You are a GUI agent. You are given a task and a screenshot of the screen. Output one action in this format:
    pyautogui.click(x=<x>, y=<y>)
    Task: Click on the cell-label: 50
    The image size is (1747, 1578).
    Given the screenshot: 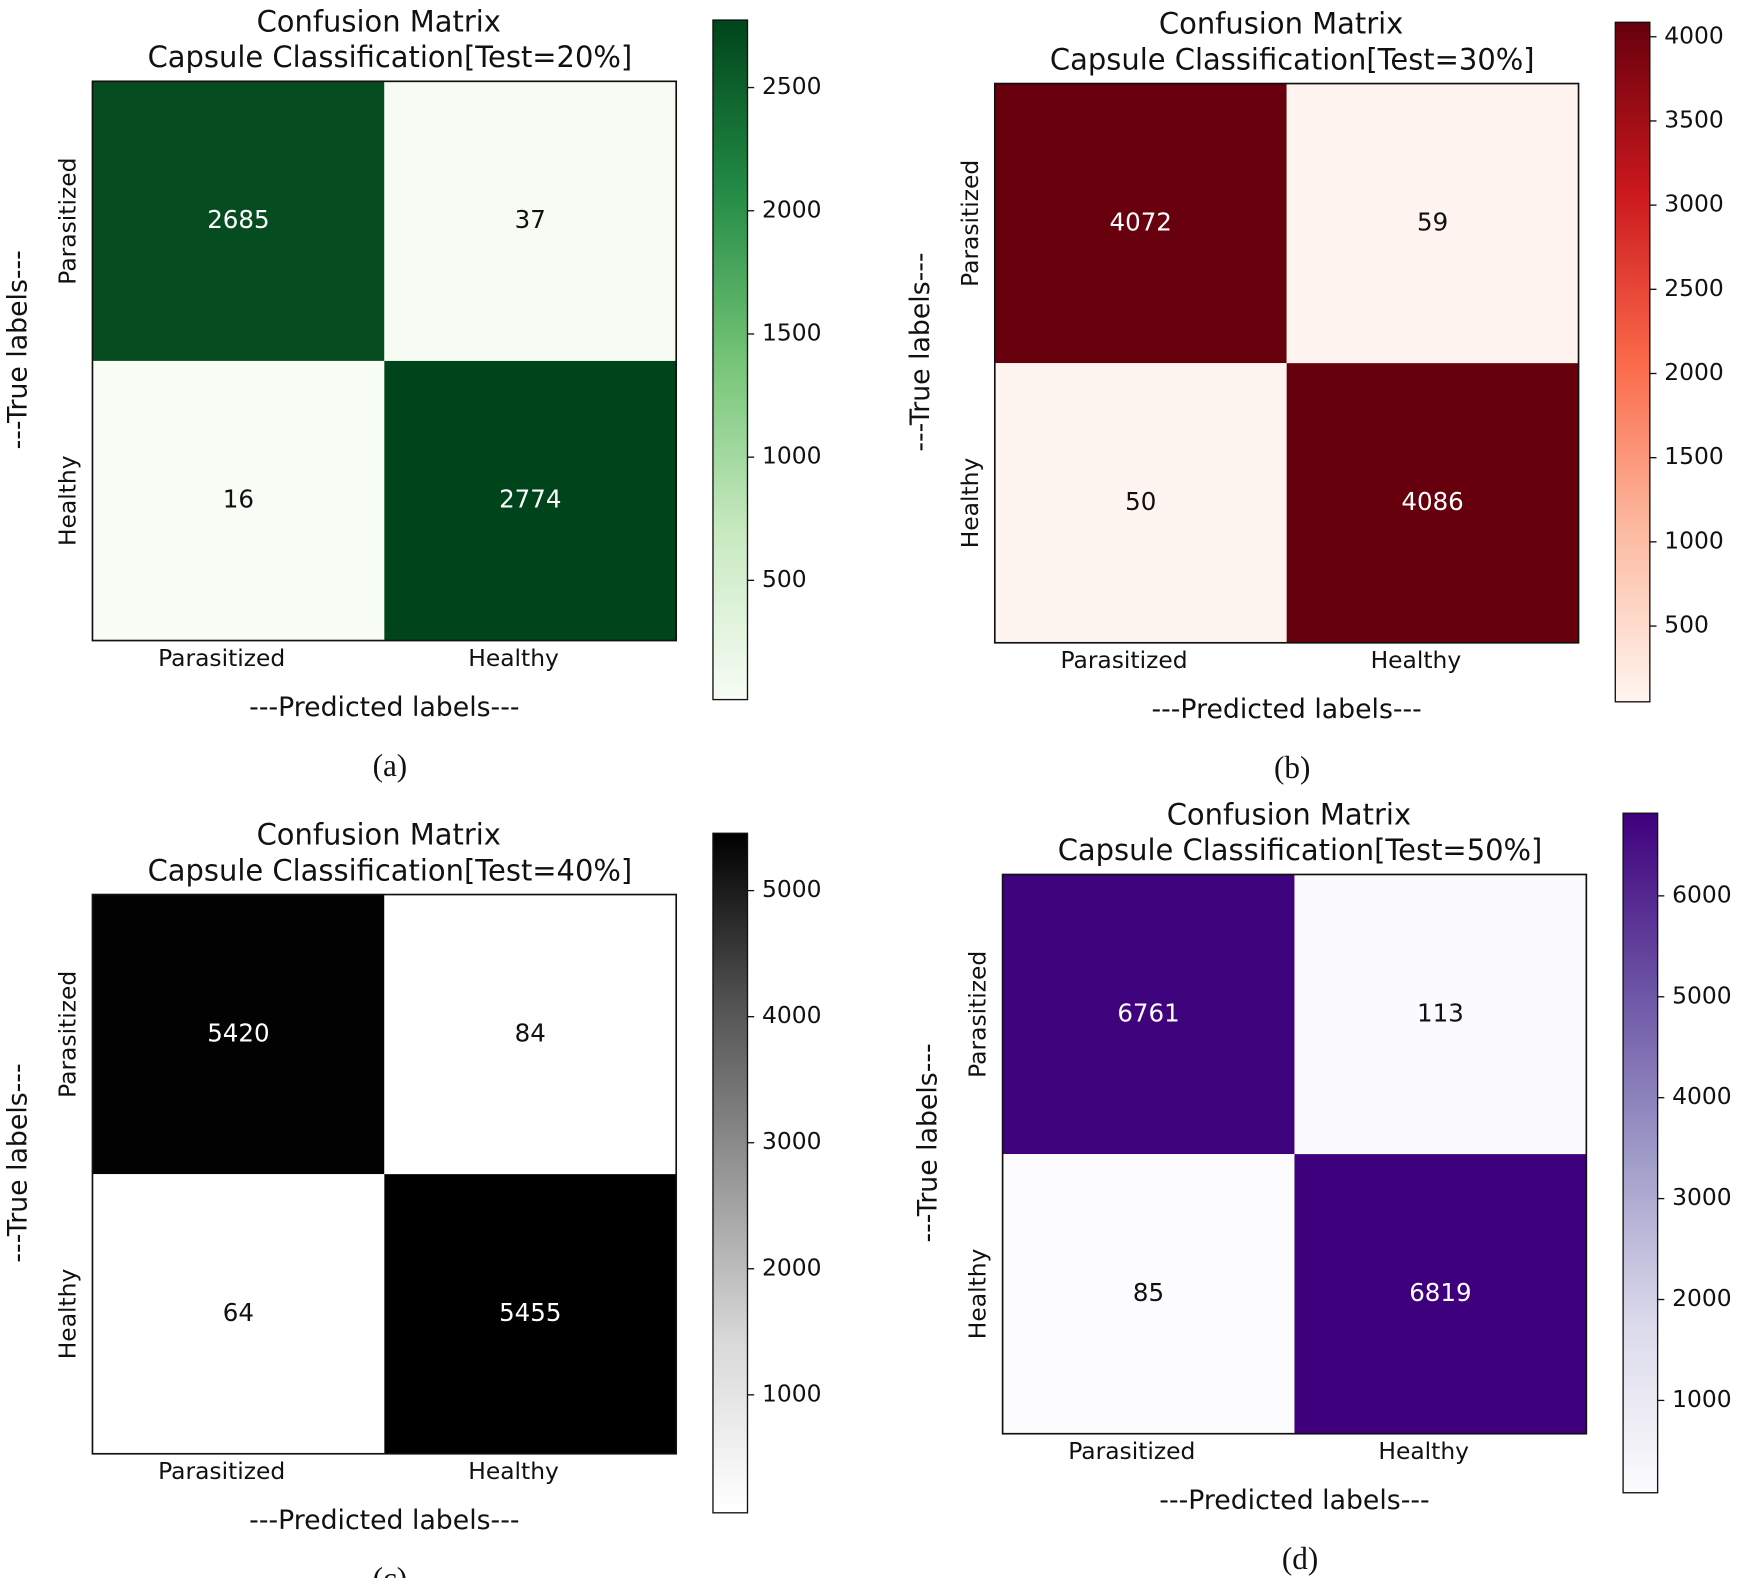 What is the action you would take?
    pyautogui.click(x=1140, y=501)
    